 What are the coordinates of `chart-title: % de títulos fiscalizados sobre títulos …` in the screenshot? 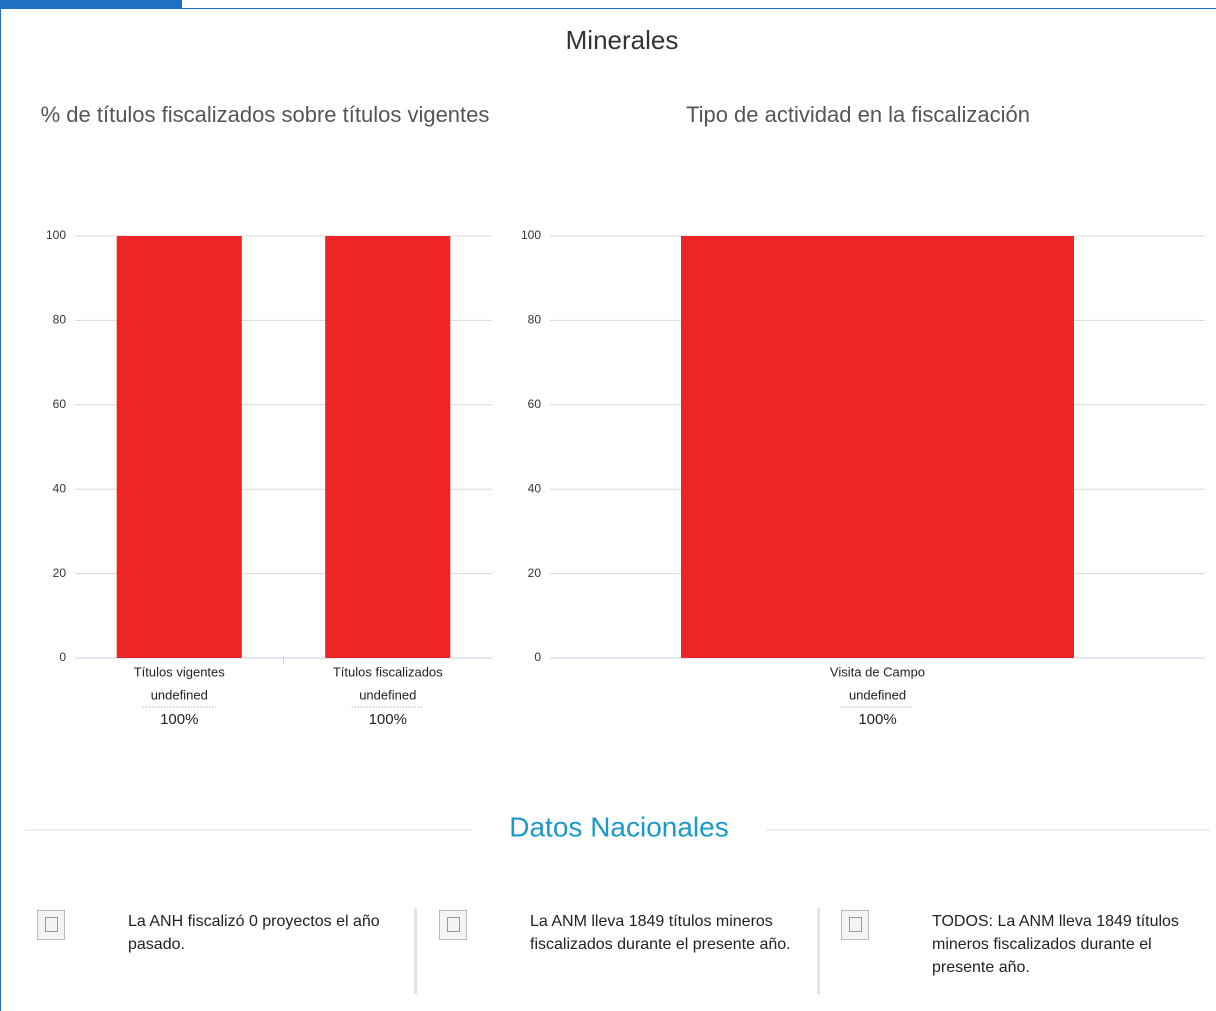 It's located at (265, 114).